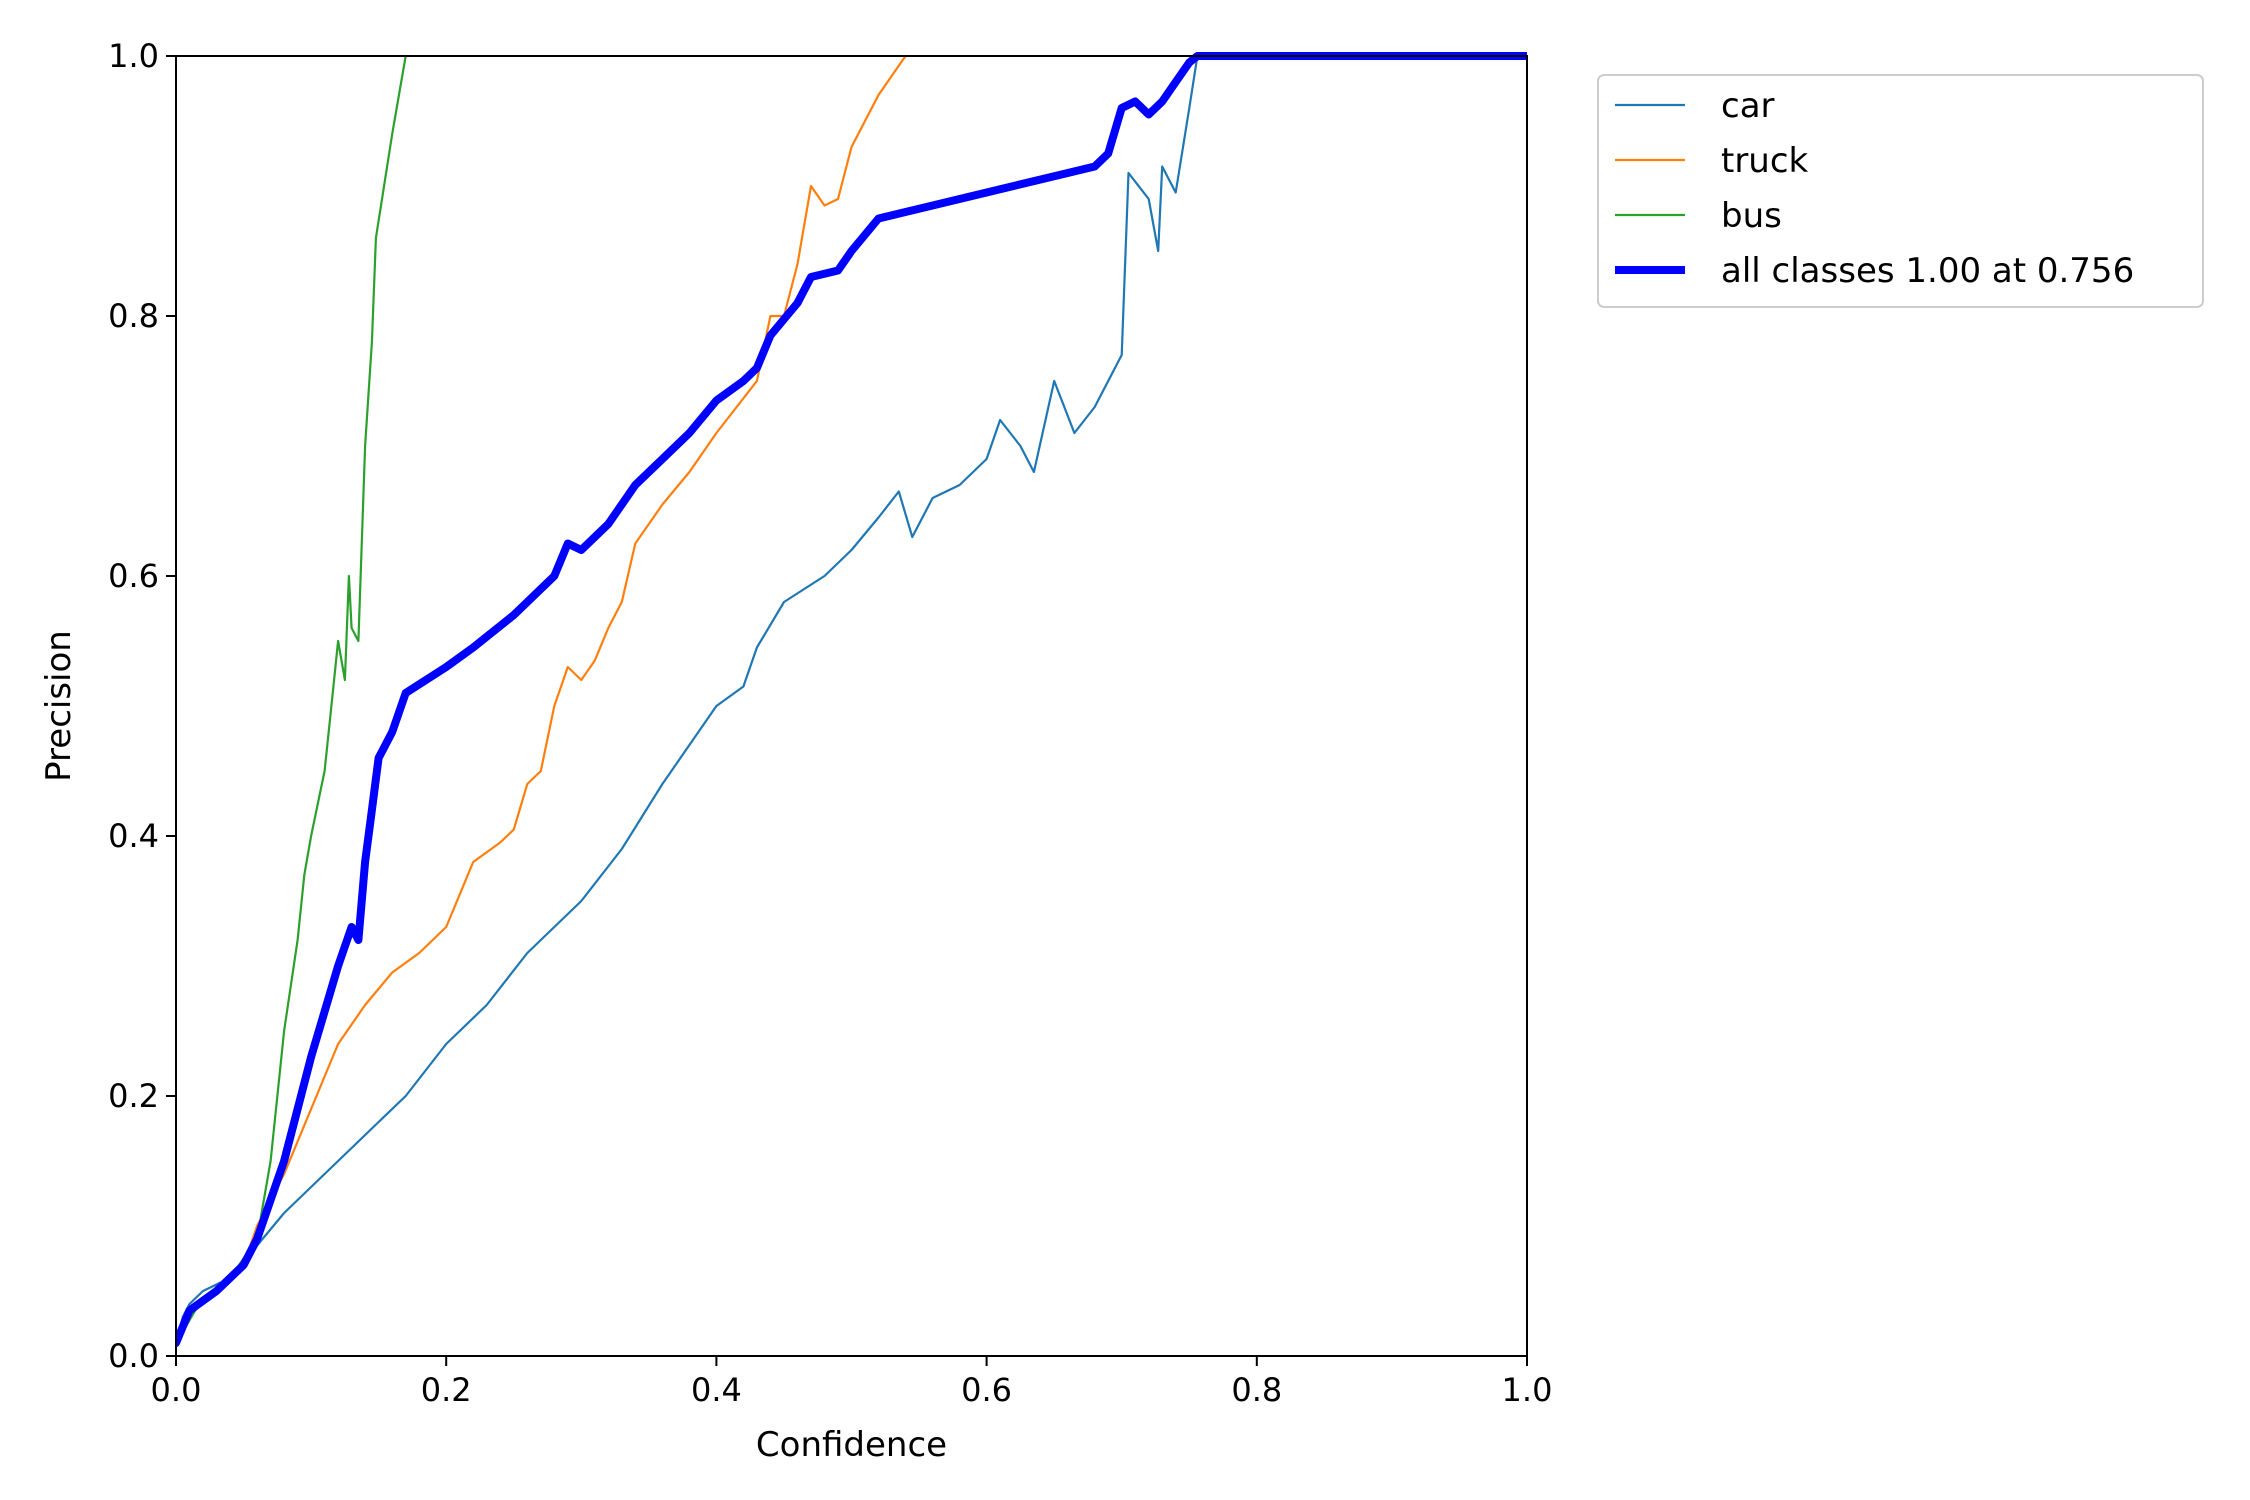 The image size is (2250, 1500). I want to click on y-tick-label: 0.8, so click(133, 316).